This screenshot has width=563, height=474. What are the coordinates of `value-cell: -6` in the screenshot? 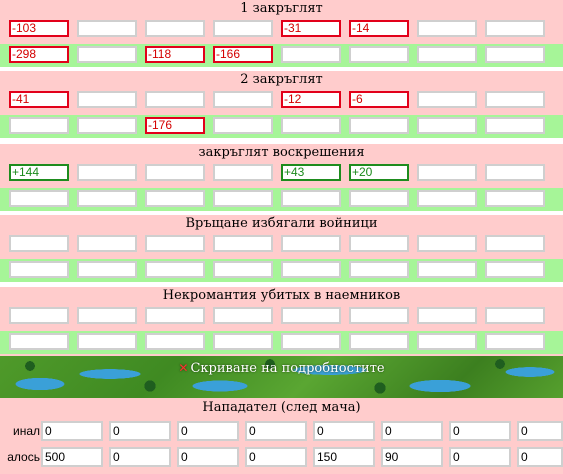 It's located at (379, 99).